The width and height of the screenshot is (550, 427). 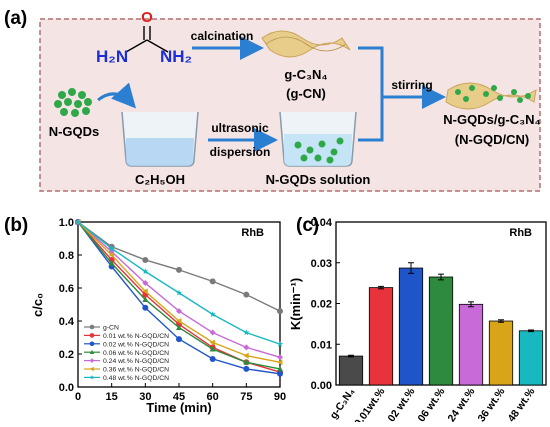 I want to click on panel-label-a: (a), so click(x=15, y=18).